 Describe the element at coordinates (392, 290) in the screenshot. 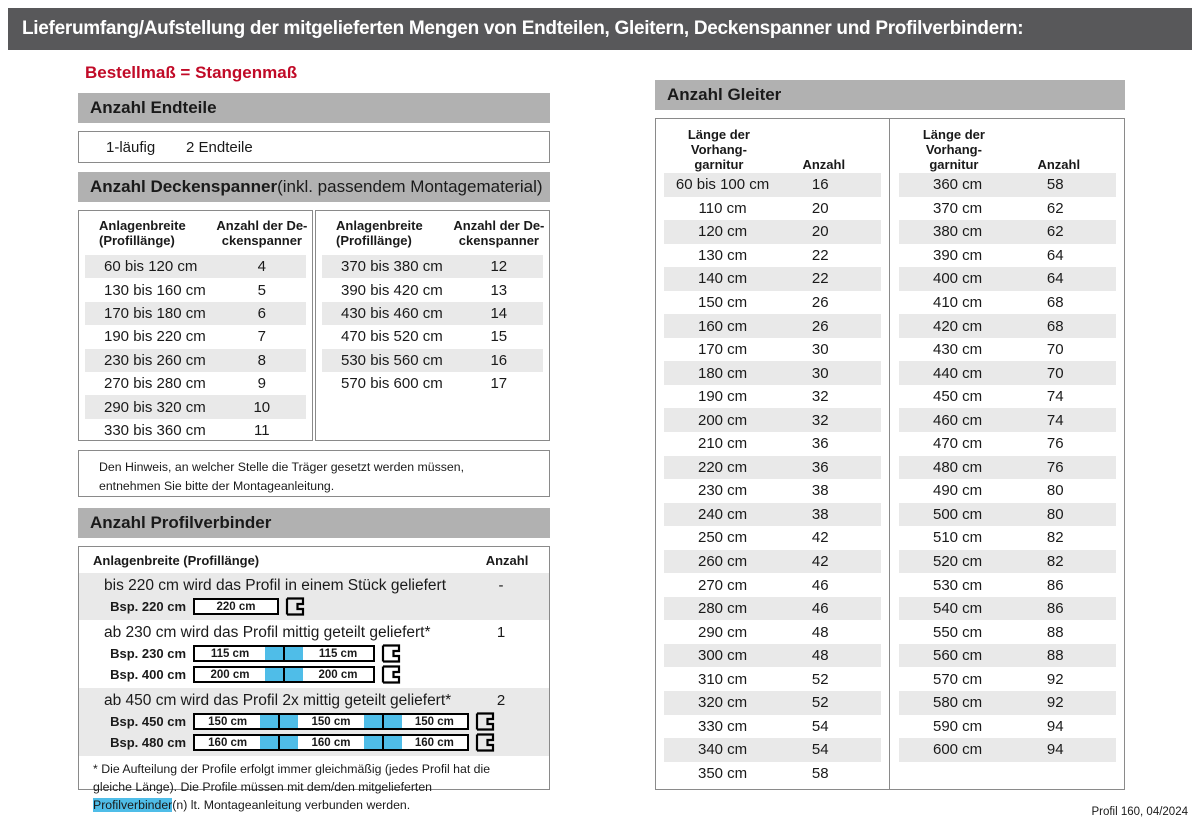

I see `cell-length: 390 bis 420 cm` at that location.